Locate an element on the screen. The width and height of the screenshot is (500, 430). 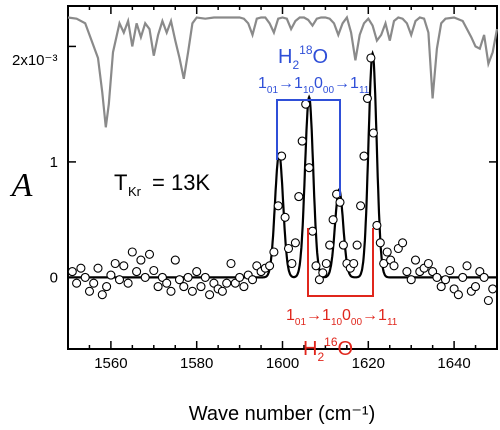
temperature-label: T Kr = 13K is located at coordinates (162, 184).